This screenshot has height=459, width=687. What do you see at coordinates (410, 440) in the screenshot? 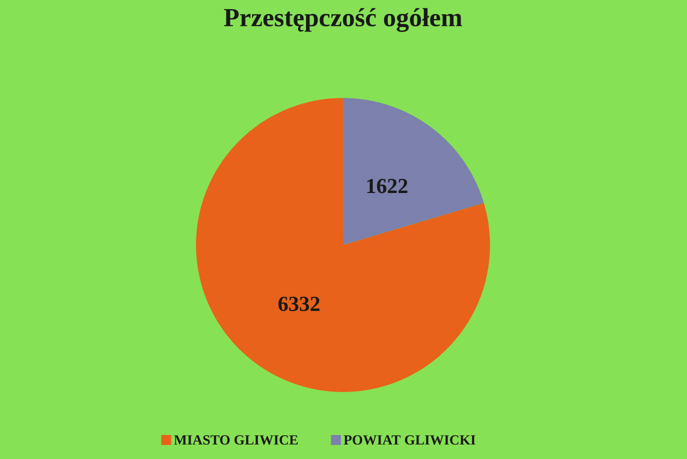
I see `legend-label: POWIAT GLIWICKI` at bounding box center [410, 440].